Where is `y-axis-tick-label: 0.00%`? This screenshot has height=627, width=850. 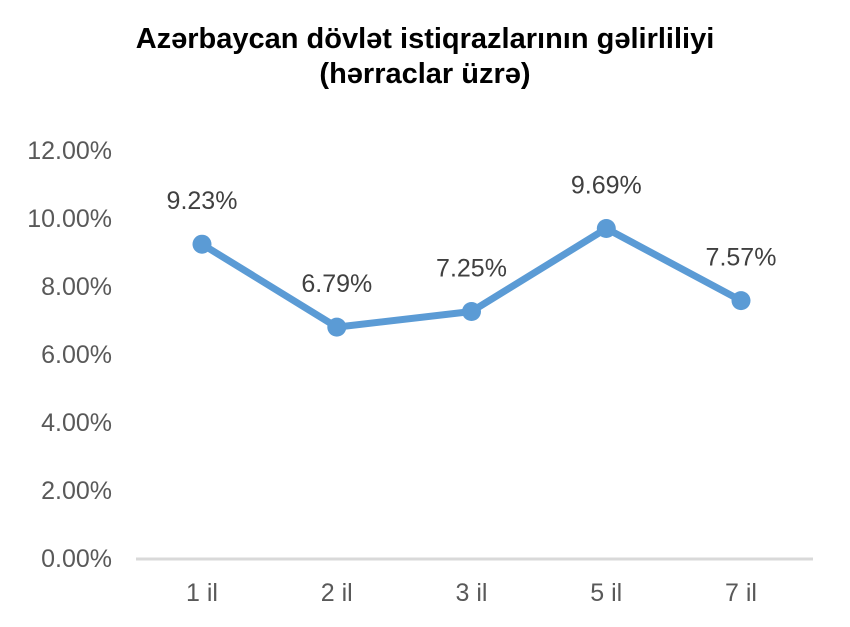
y-axis-tick-label: 0.00% is located at coordinates (76, 559).